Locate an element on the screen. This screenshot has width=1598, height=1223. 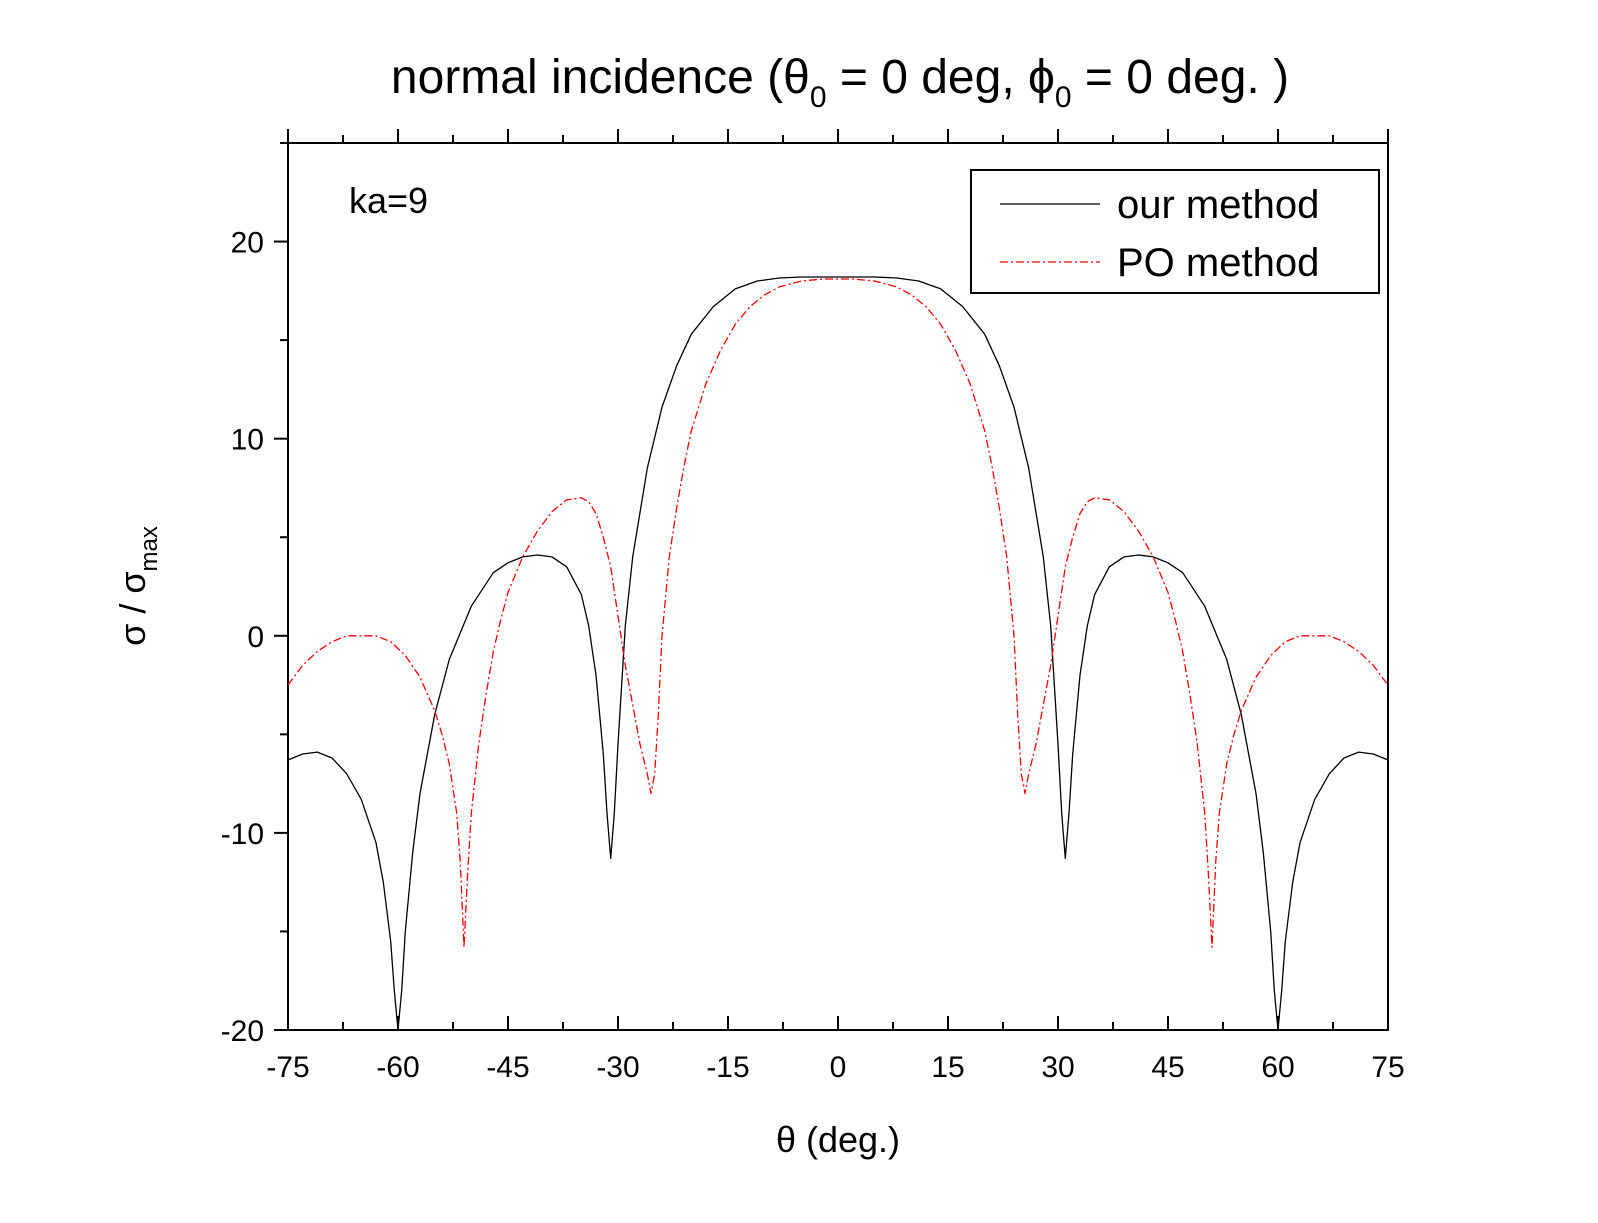
x-tick-label: -75 is located at coordinates (287, 1067).